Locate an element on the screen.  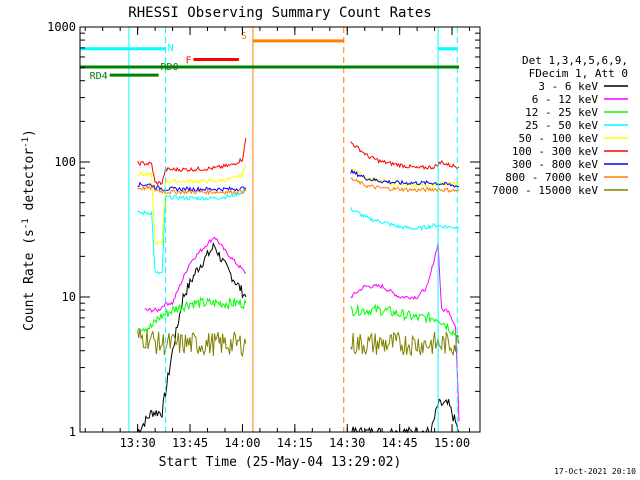
legend-label-4: 50 - 100 keV is located at coordinates (559, 138).